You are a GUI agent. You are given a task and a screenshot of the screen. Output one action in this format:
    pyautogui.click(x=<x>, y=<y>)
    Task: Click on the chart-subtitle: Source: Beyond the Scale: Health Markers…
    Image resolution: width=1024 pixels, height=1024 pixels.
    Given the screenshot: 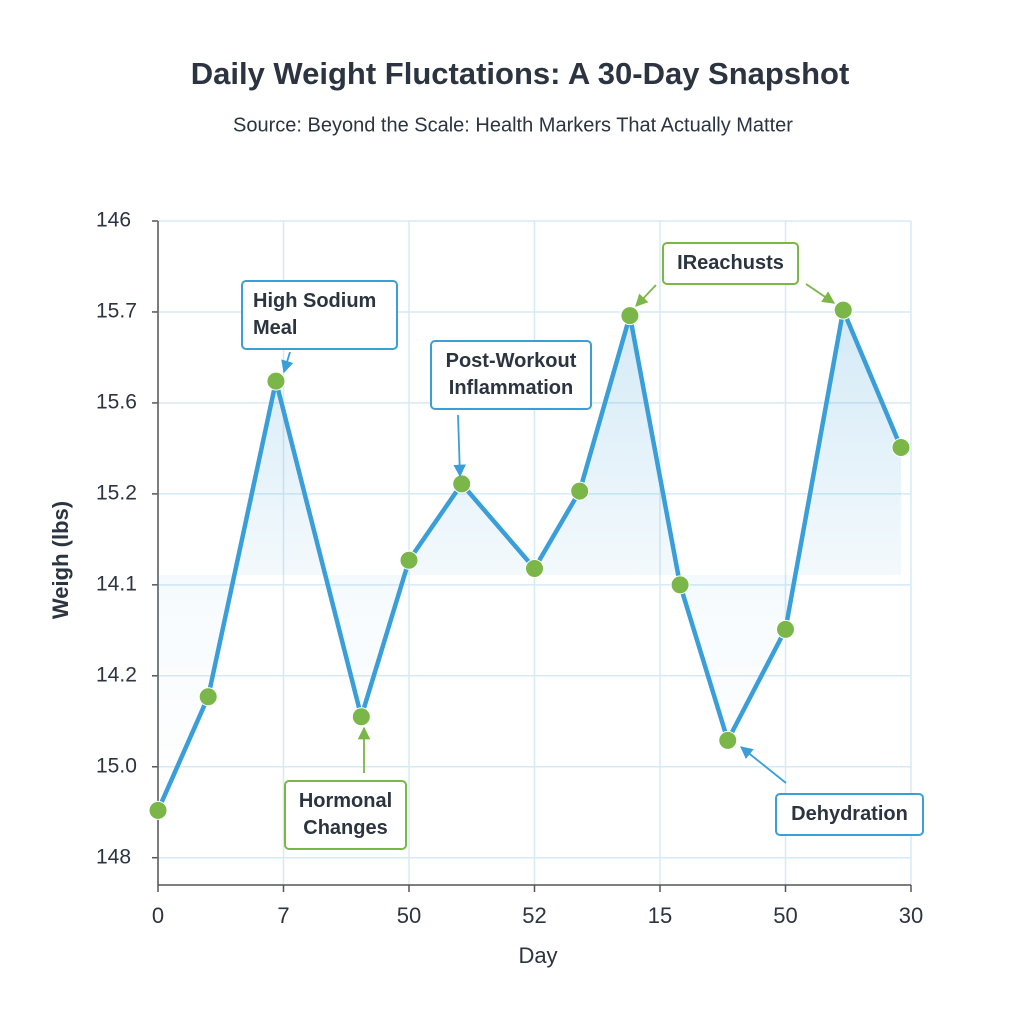 What is the action you would take?
    pyautogui.click(x=513, y=125)
    